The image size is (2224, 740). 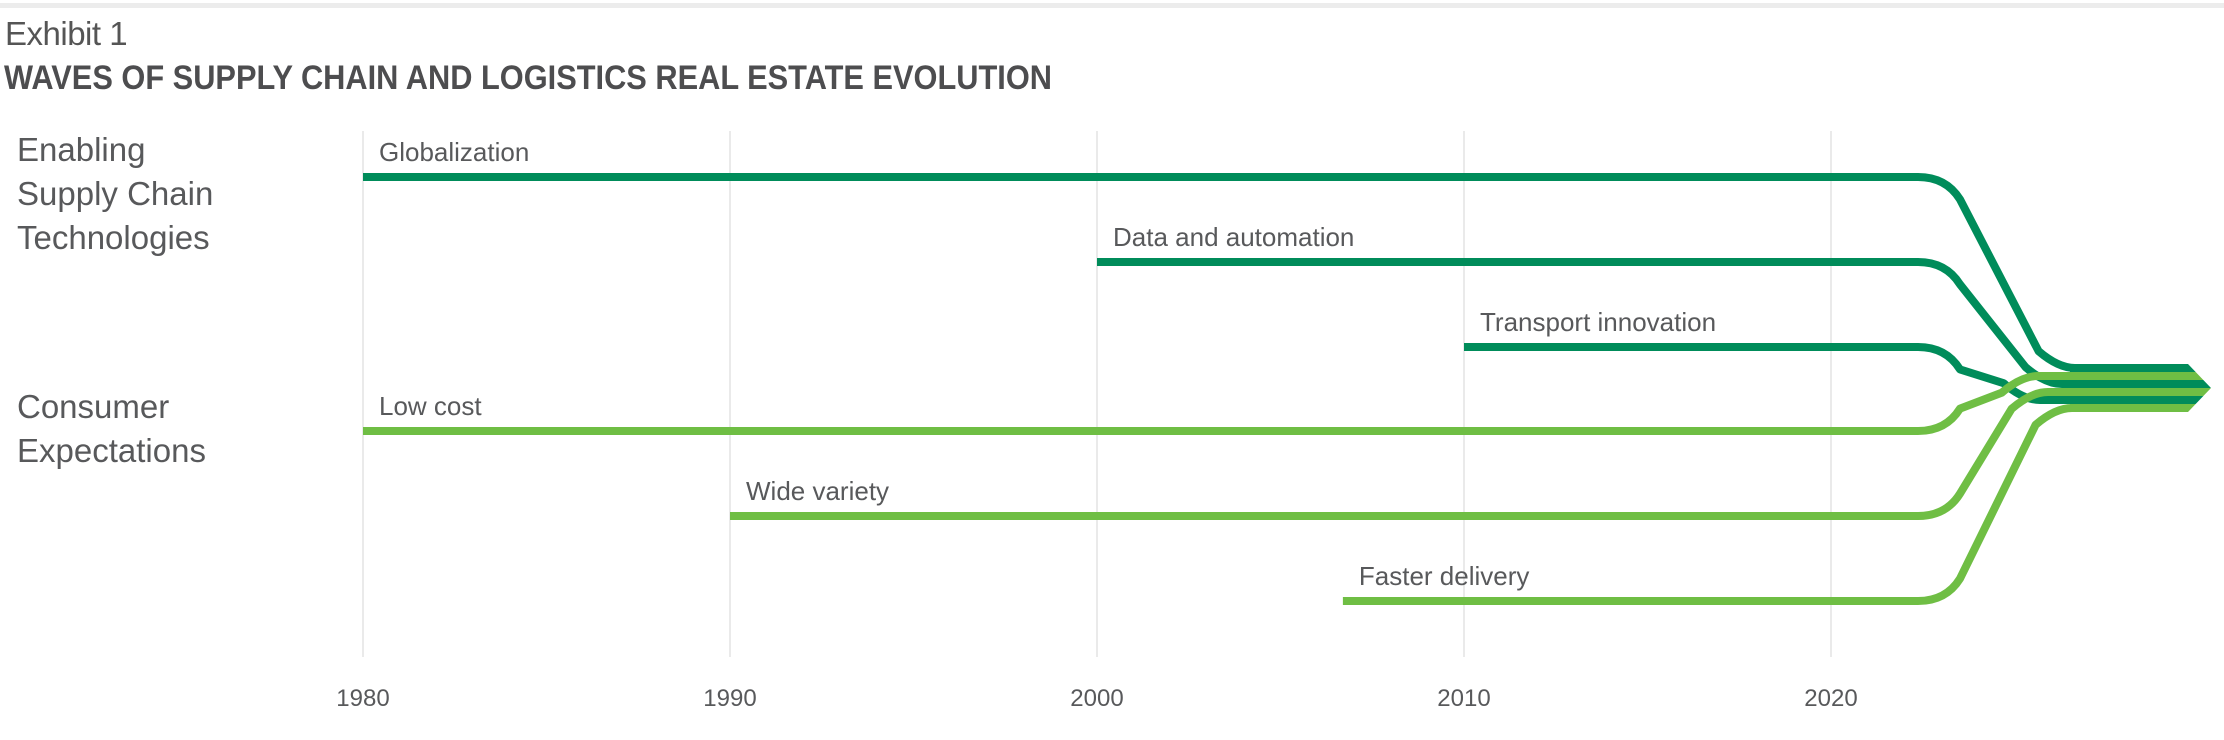 I want to click on tick-label: 2000, so click(x=1096, y=698).